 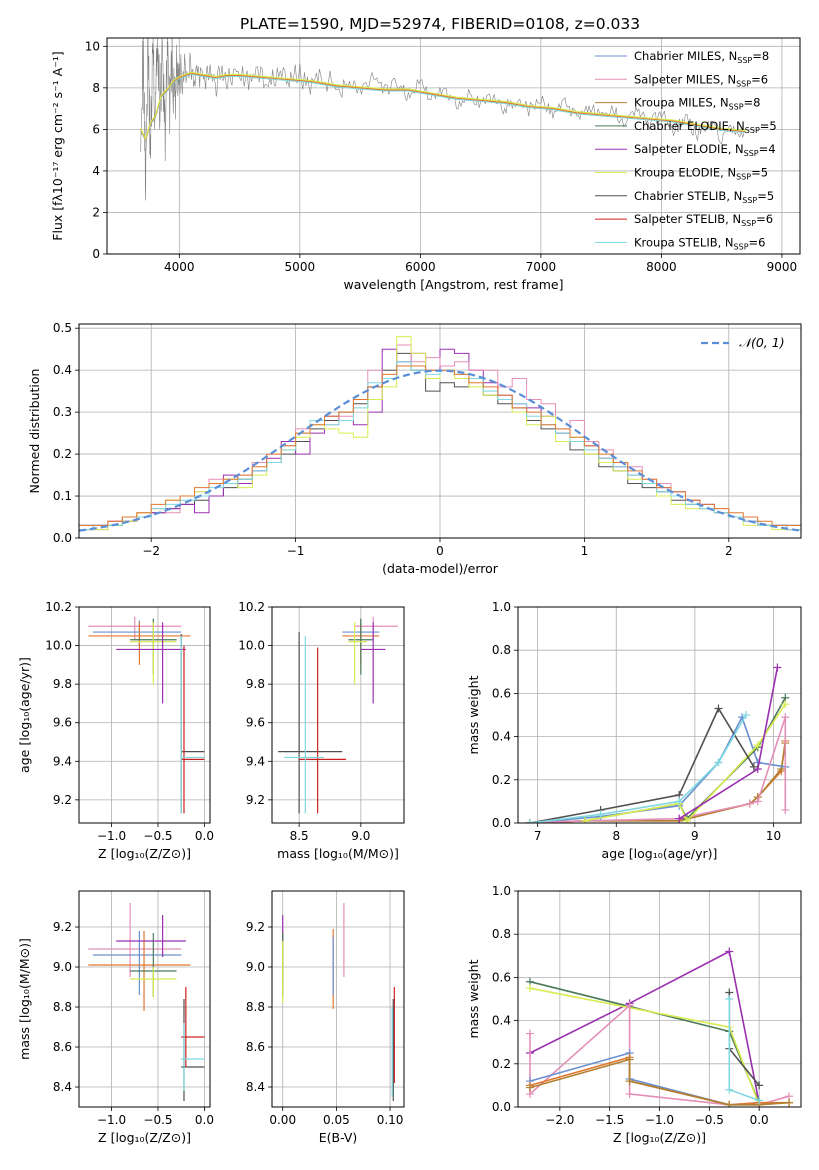 What do you see at coordinates (255, 800) in the screenshot?
I see `y-tick-label: 9.2` at bounding box center [255, 800].